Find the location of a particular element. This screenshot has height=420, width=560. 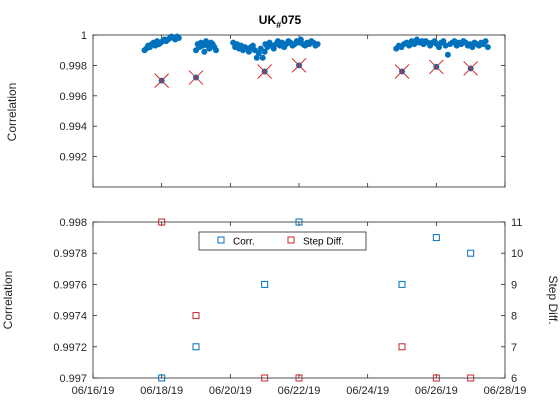

legend-box is located at coordinates (282, 241).